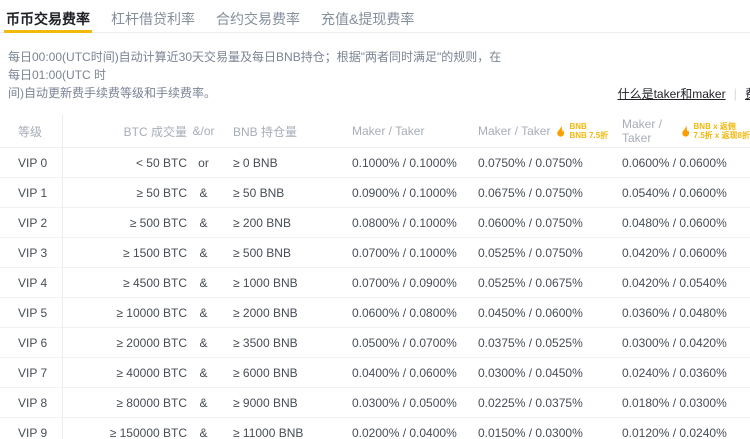 This screenshot has height=439, width=750. What do you see at coordinates (258, 19) in the screenshot?
I see `tab-futures-fee: 合约交易费率` at bounding box center [258, 19].